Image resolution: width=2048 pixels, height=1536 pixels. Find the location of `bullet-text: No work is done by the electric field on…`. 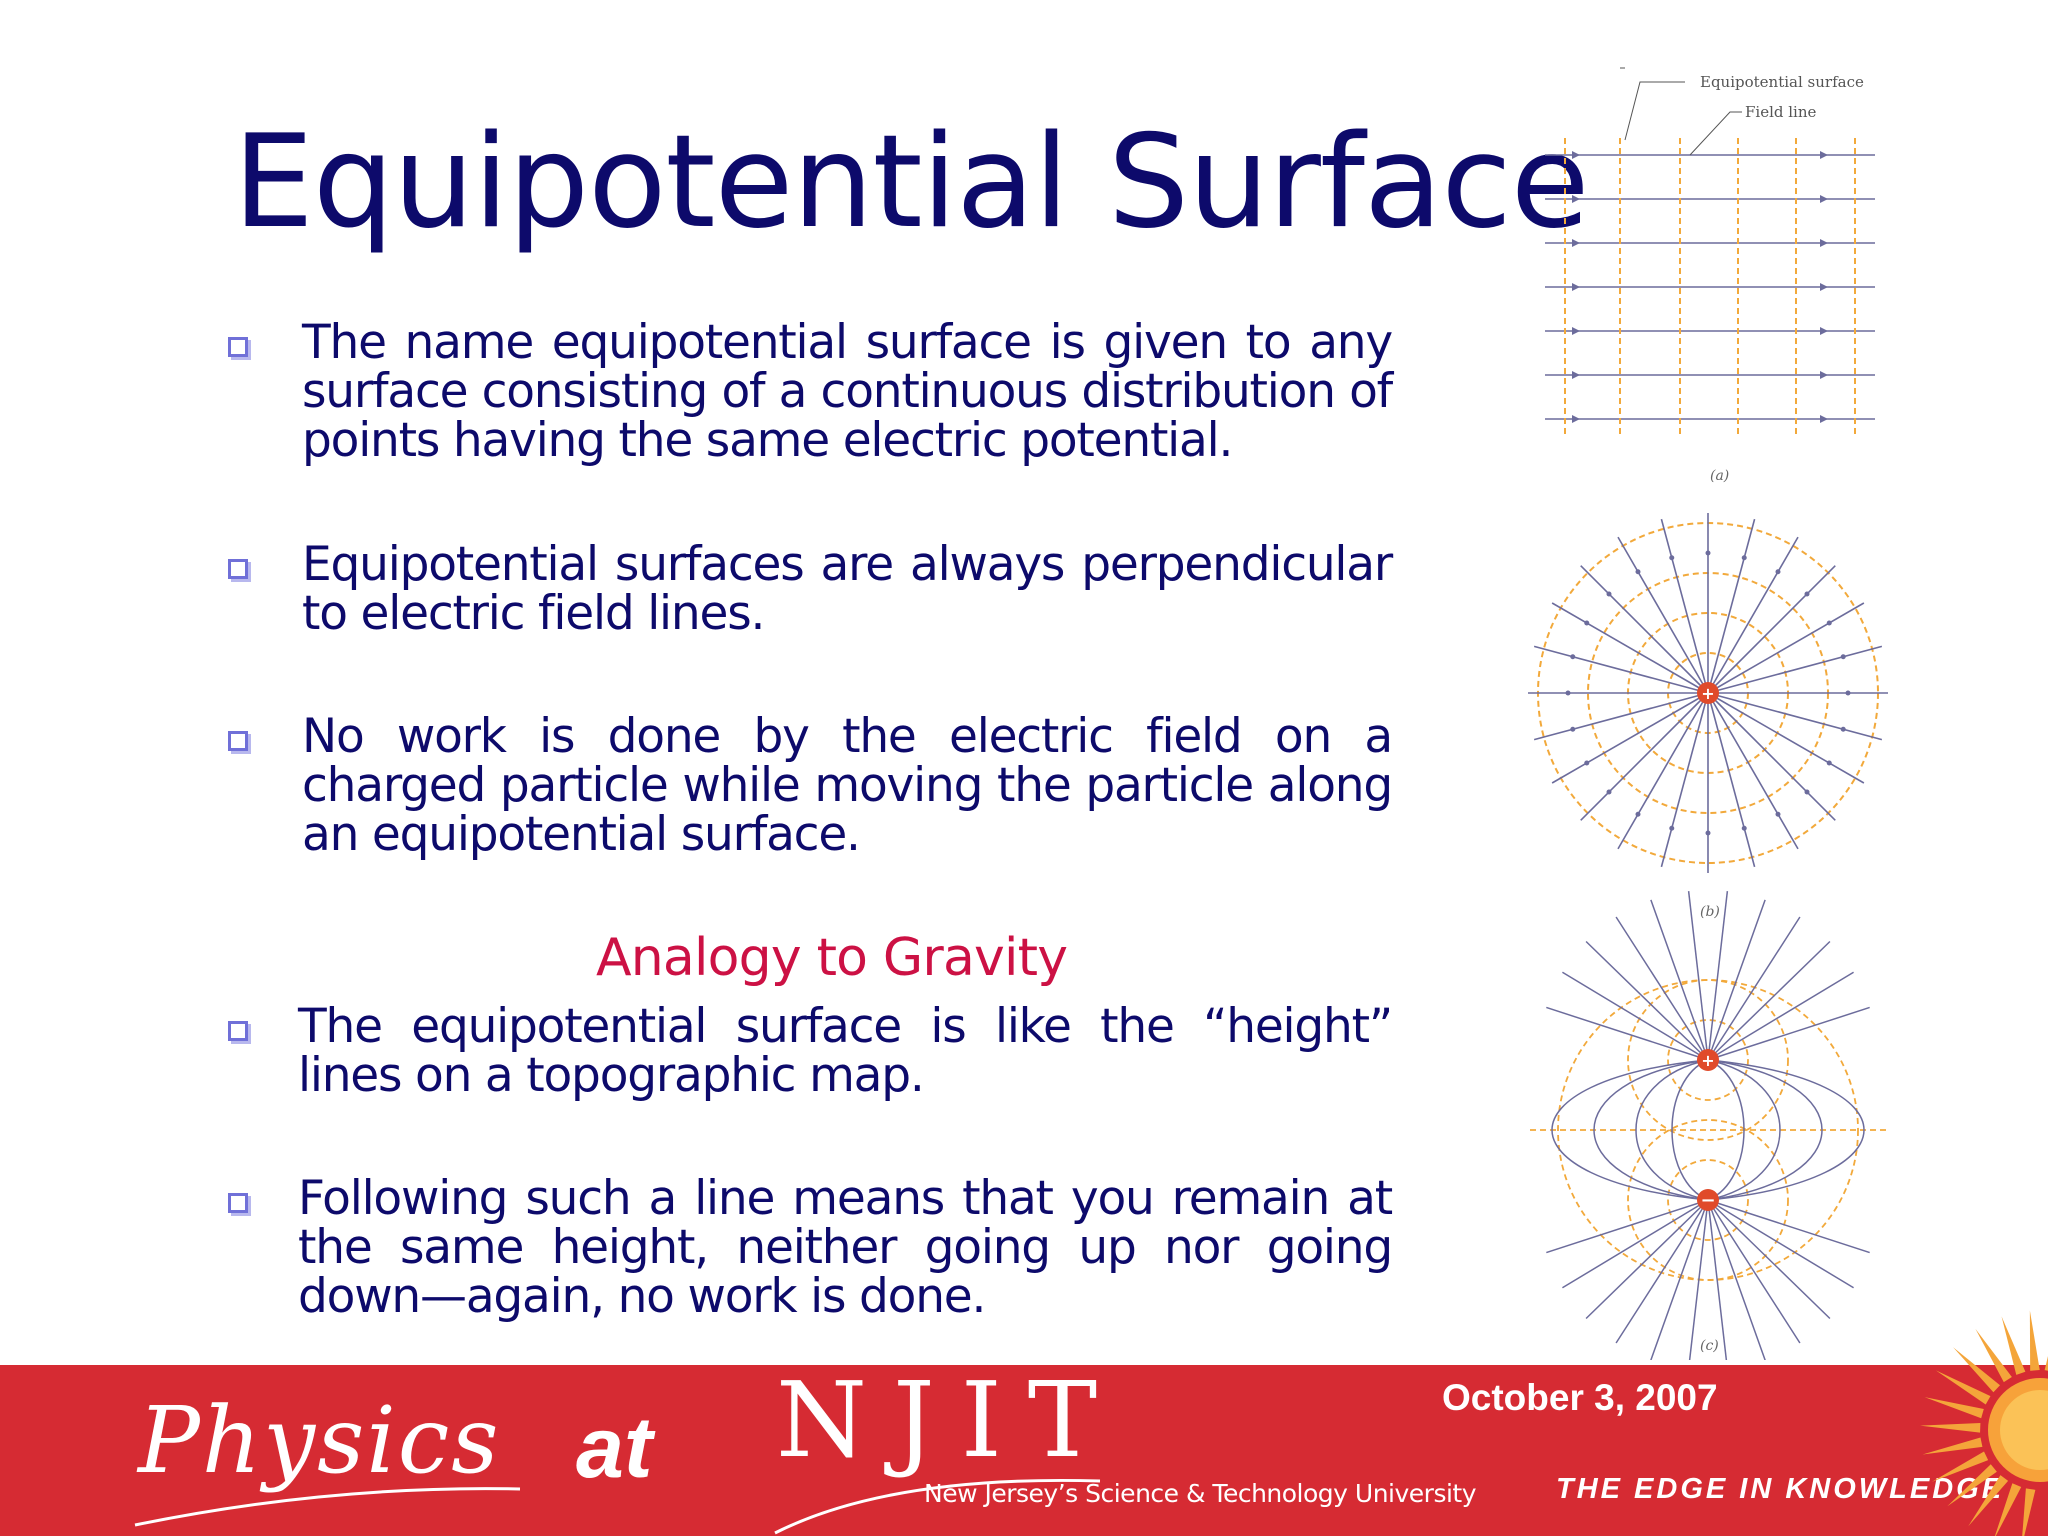

bullet-text: No work is done by the electric field on… is located at coordinates (847, 785).